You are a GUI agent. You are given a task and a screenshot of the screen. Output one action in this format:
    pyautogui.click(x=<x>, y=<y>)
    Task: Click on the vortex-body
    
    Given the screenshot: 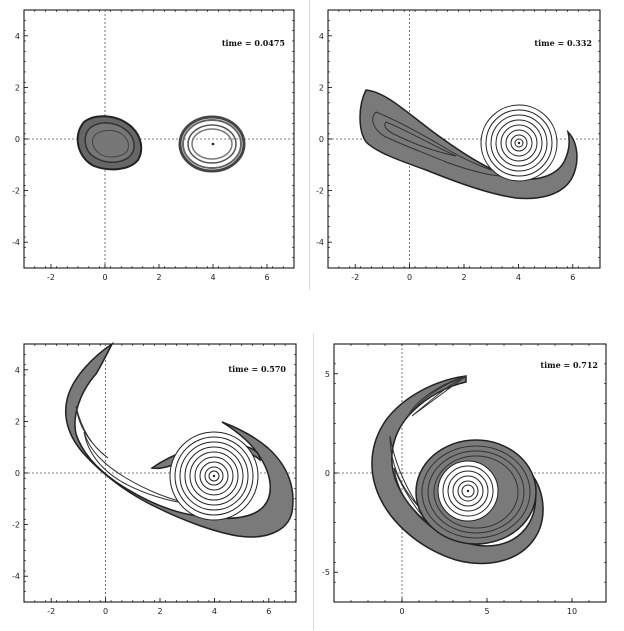 What is the action you would take?
    pyautogui.click(x=476, y=492)
    